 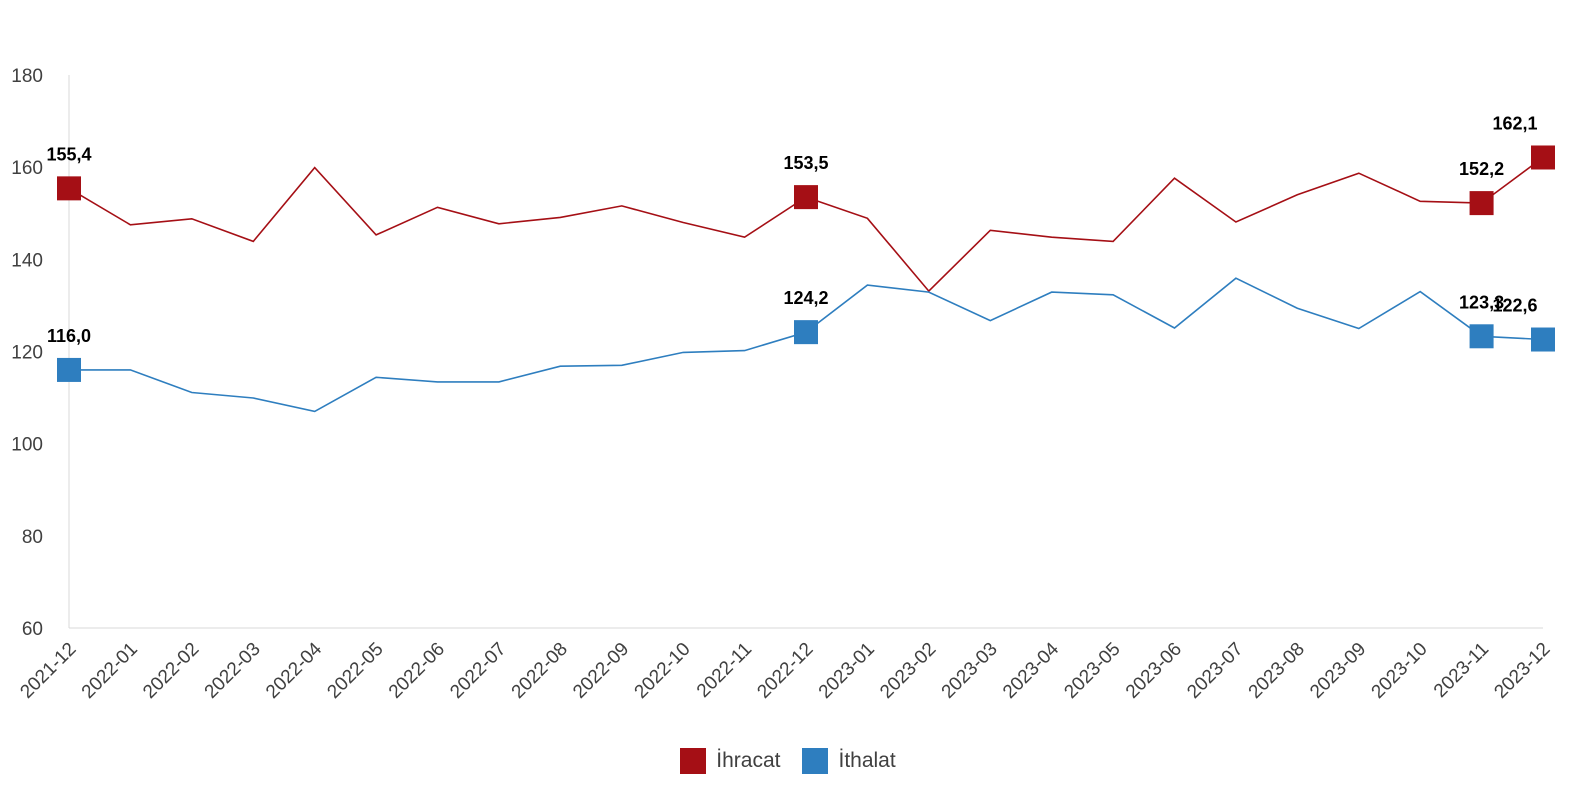 I want to click on y-tick-label: 60, so click(x=32, y=629).